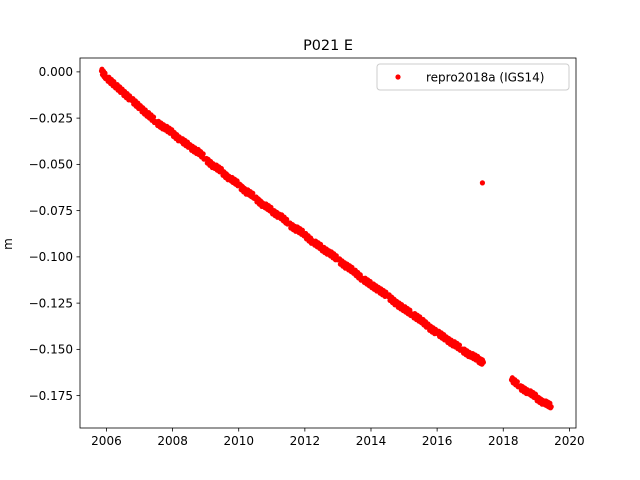 The height and width of the screenshot is (480, 640). I want to click on legend: repro2018a (IGS14), so click(473, 77).